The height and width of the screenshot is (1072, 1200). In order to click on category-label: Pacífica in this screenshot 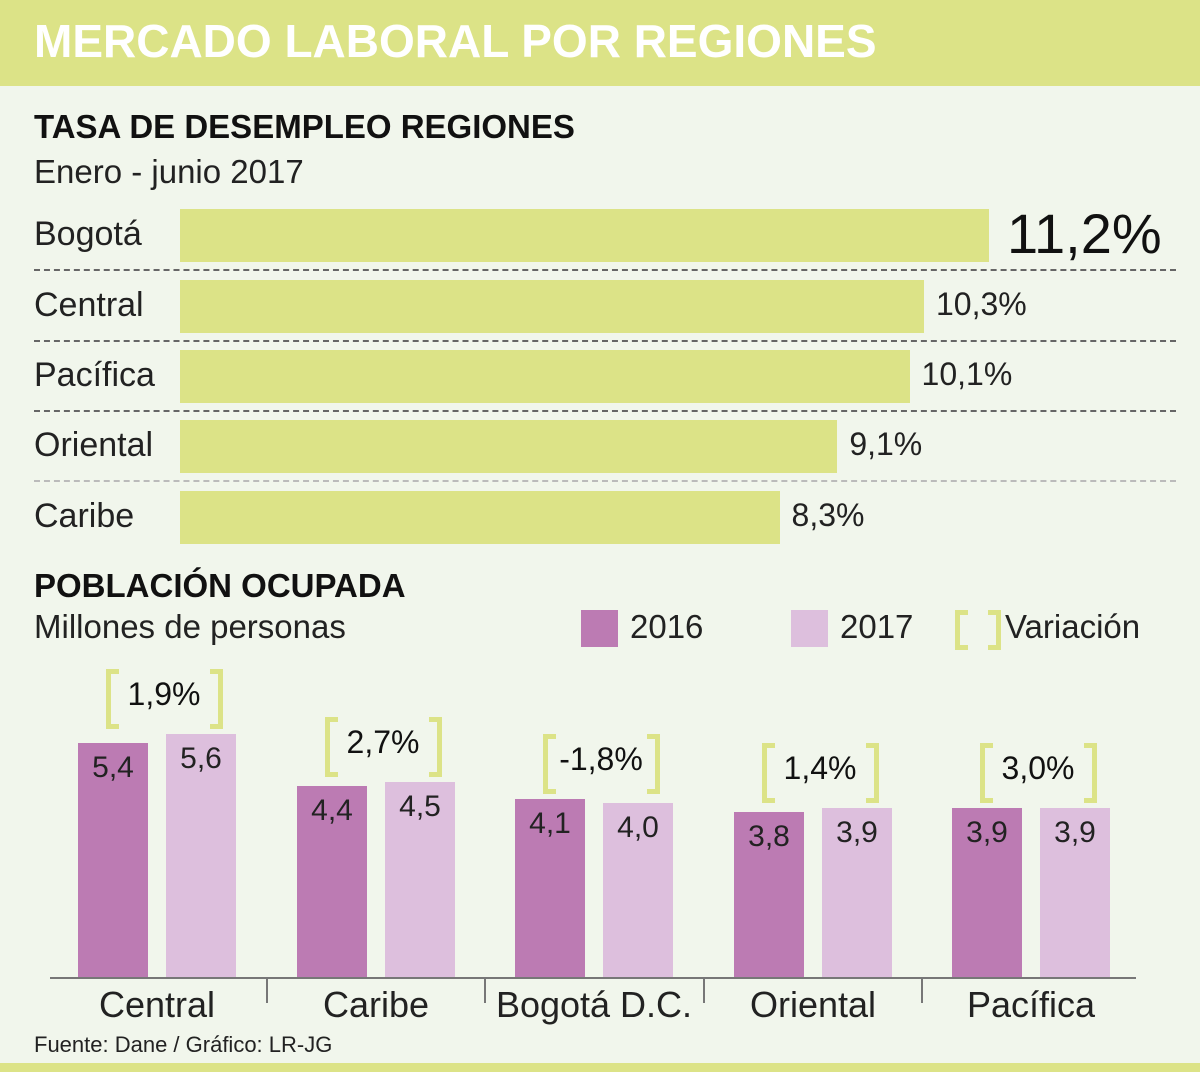, I will do `click(1031, 1004)`.